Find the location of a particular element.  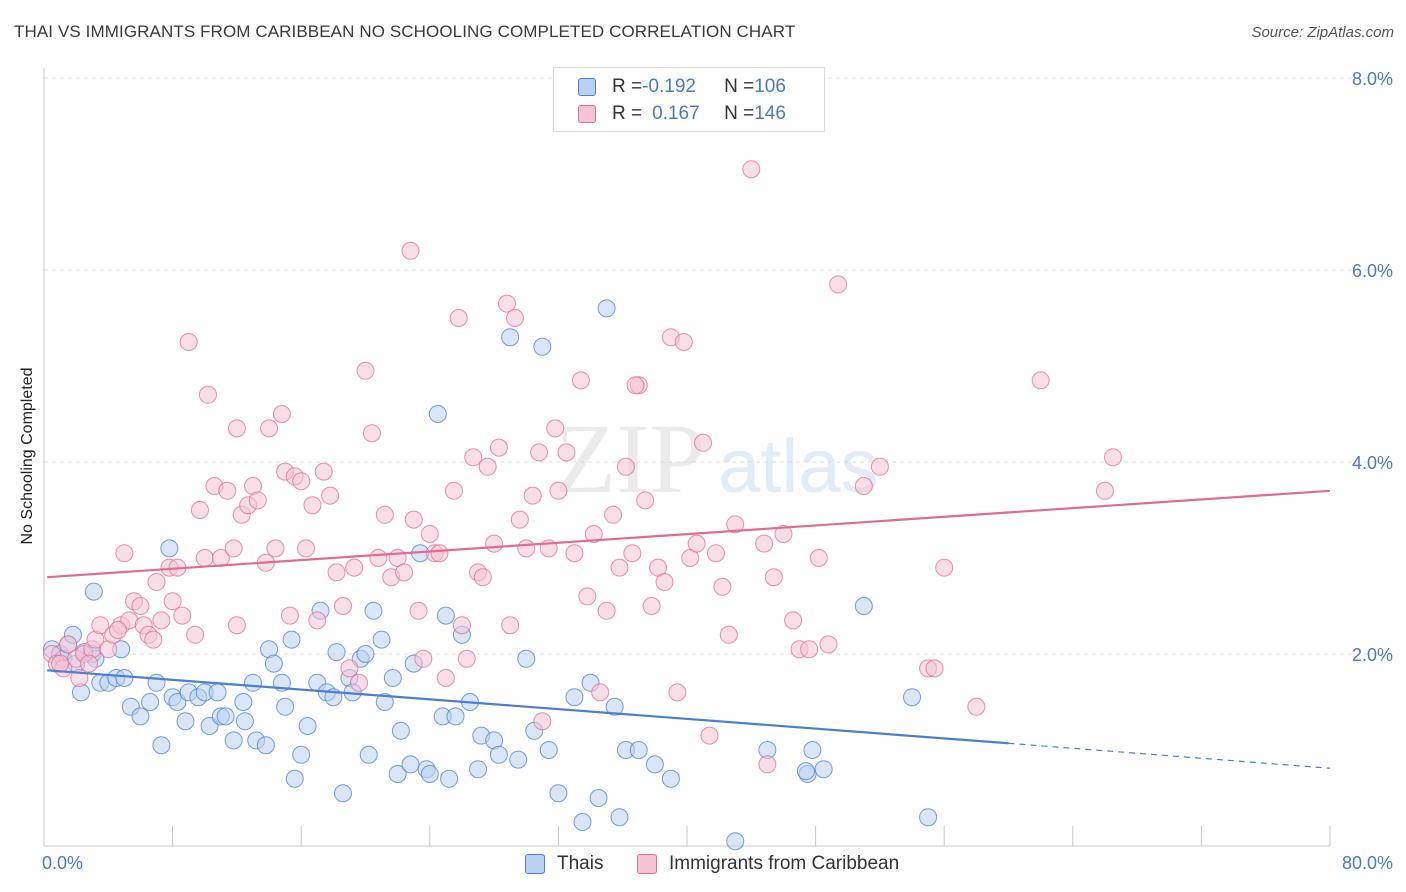

r-value: 0.167 is located at coordinates (676, 113).